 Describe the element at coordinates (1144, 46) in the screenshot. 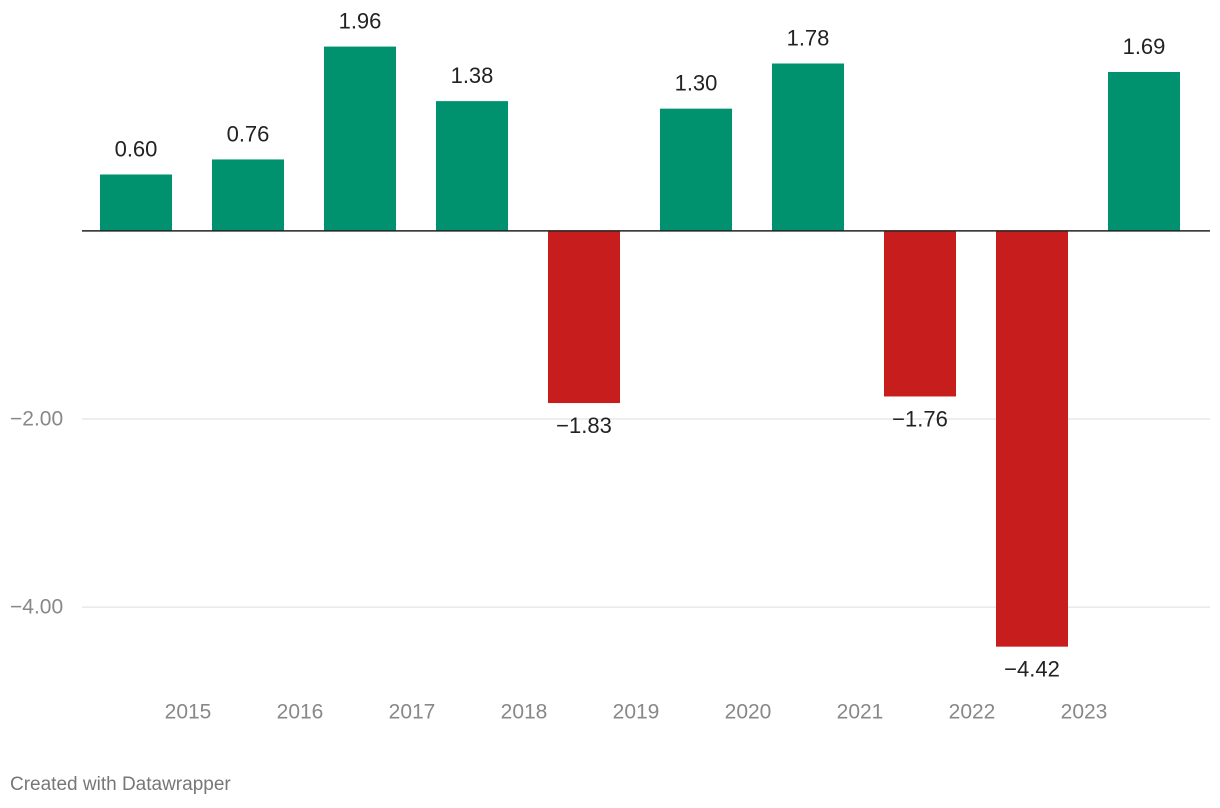

I see `value-label: 1.69` at that location.